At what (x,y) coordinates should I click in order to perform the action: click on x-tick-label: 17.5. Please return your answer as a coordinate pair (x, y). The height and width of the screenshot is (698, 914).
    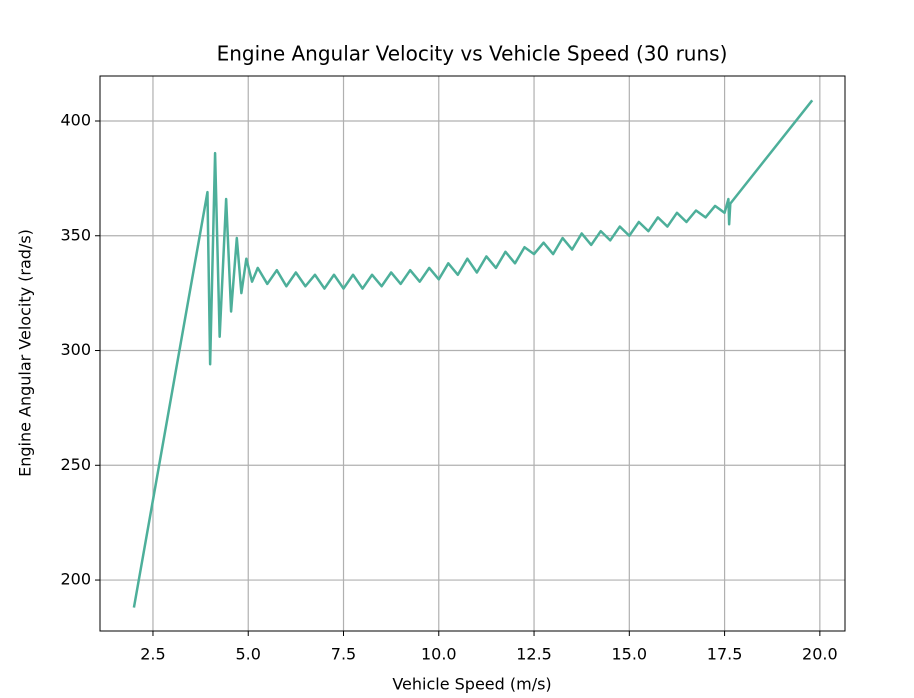
    Looking at the image, I should click on (725, 654).